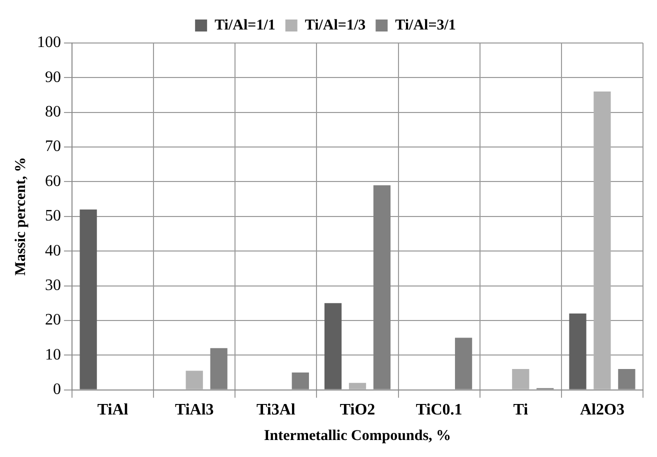 The height and width of the screenshot is (457, 657). Describe the element at coordinates (358, 436) in the screenshot. I see `x-axis-title: Intermetallic Compounds, %` at that location.